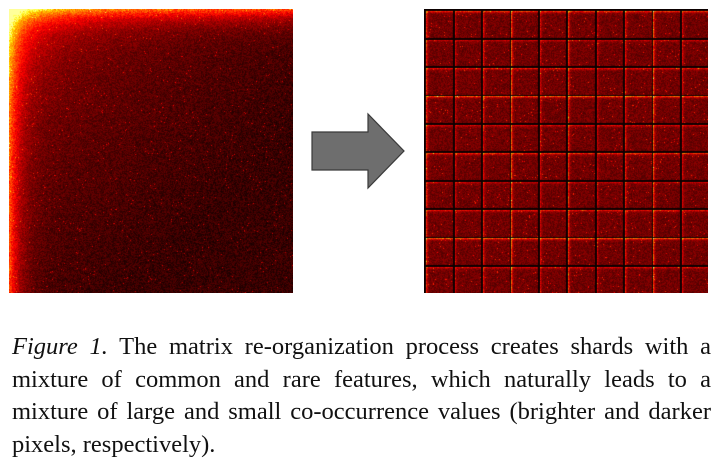 The image size is (723, 468). I want to click on caption-label: Figure 1., so click(60, 346).